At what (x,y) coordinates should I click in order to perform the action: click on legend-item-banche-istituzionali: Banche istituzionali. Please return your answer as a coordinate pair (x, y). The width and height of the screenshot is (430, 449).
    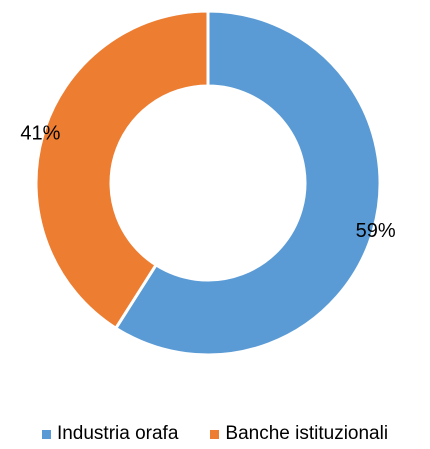
    Looking at the image, I should click on (299, 434).